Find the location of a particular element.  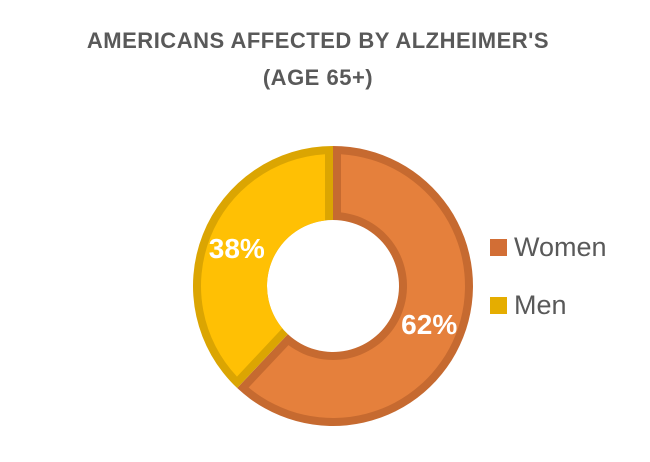

legend-label-women: Women is located at coordinates (560, 246).